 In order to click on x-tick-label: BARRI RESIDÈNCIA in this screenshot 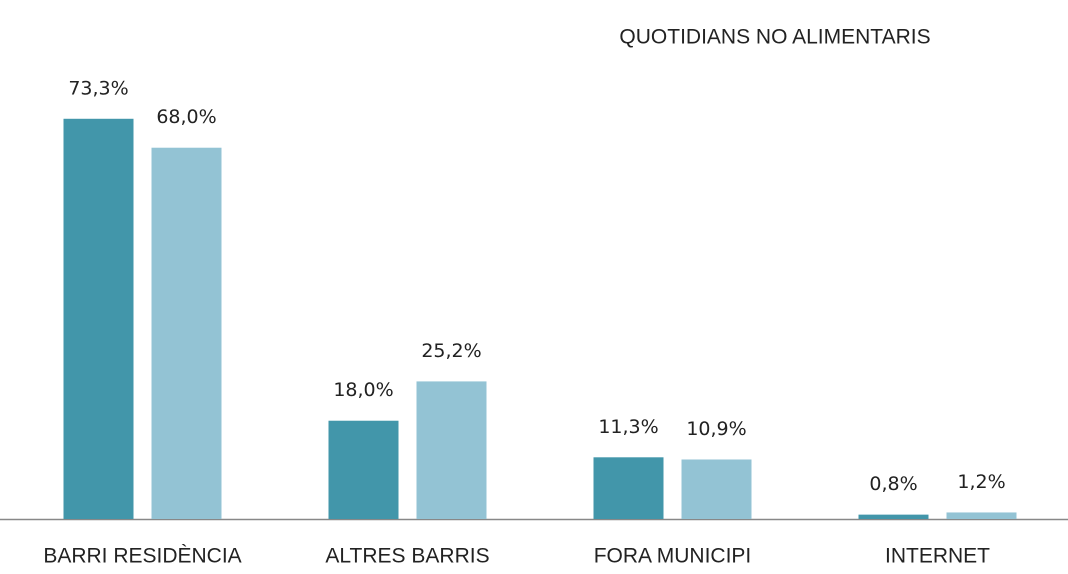, I will do `click(142, 556)`.